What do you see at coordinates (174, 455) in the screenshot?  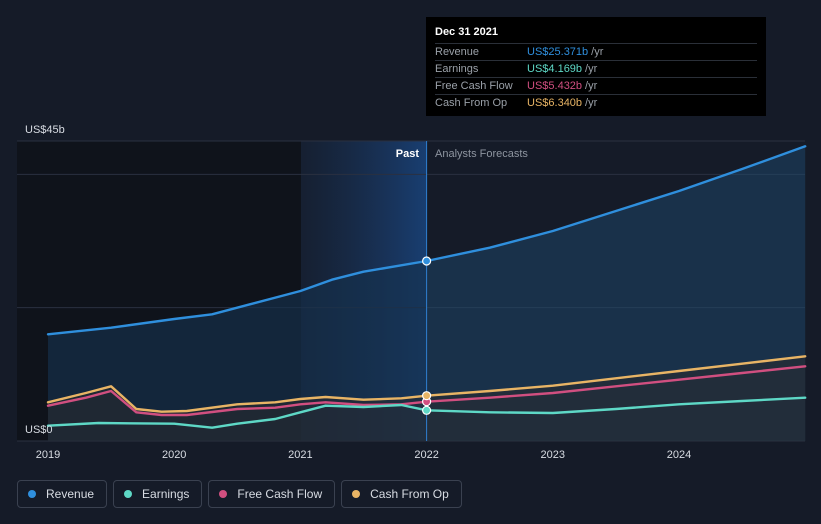 I see `x-tick-2020: 2020` at bounding box center [174, 455].